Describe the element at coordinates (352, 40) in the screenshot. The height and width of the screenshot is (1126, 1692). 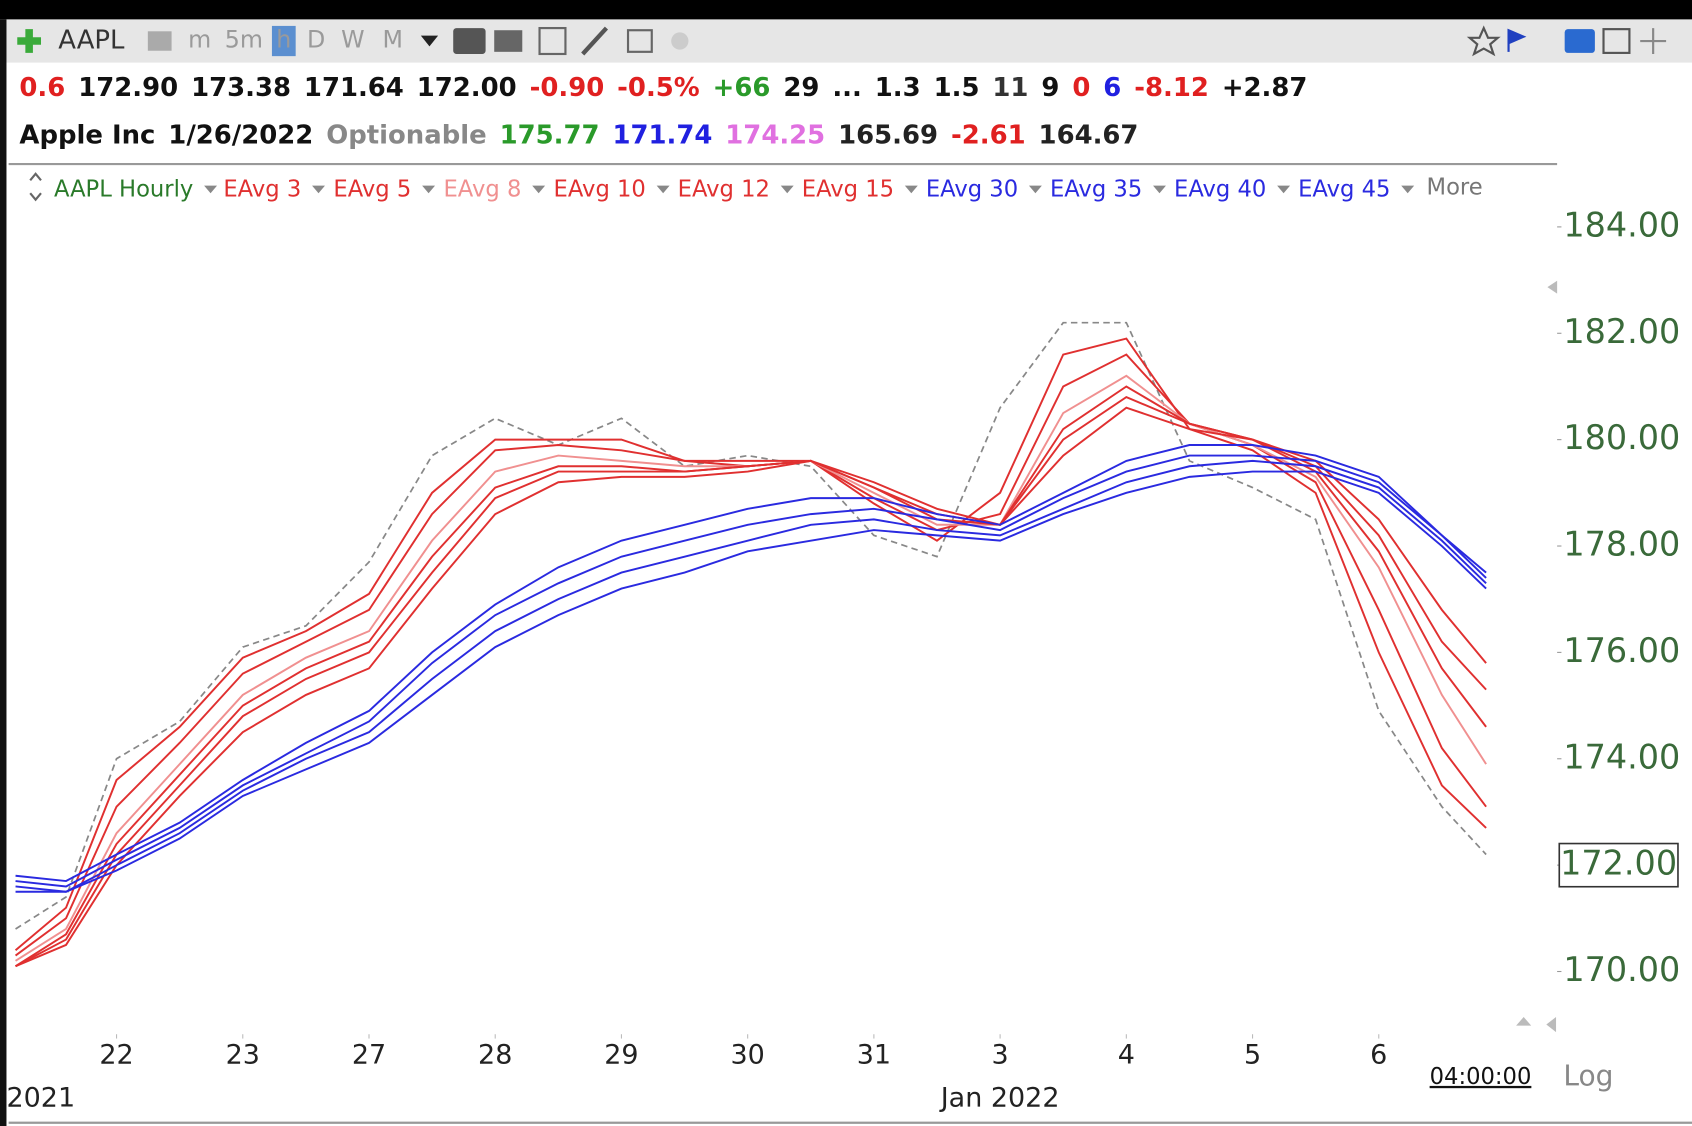
I see `interval-button: W` at that location.